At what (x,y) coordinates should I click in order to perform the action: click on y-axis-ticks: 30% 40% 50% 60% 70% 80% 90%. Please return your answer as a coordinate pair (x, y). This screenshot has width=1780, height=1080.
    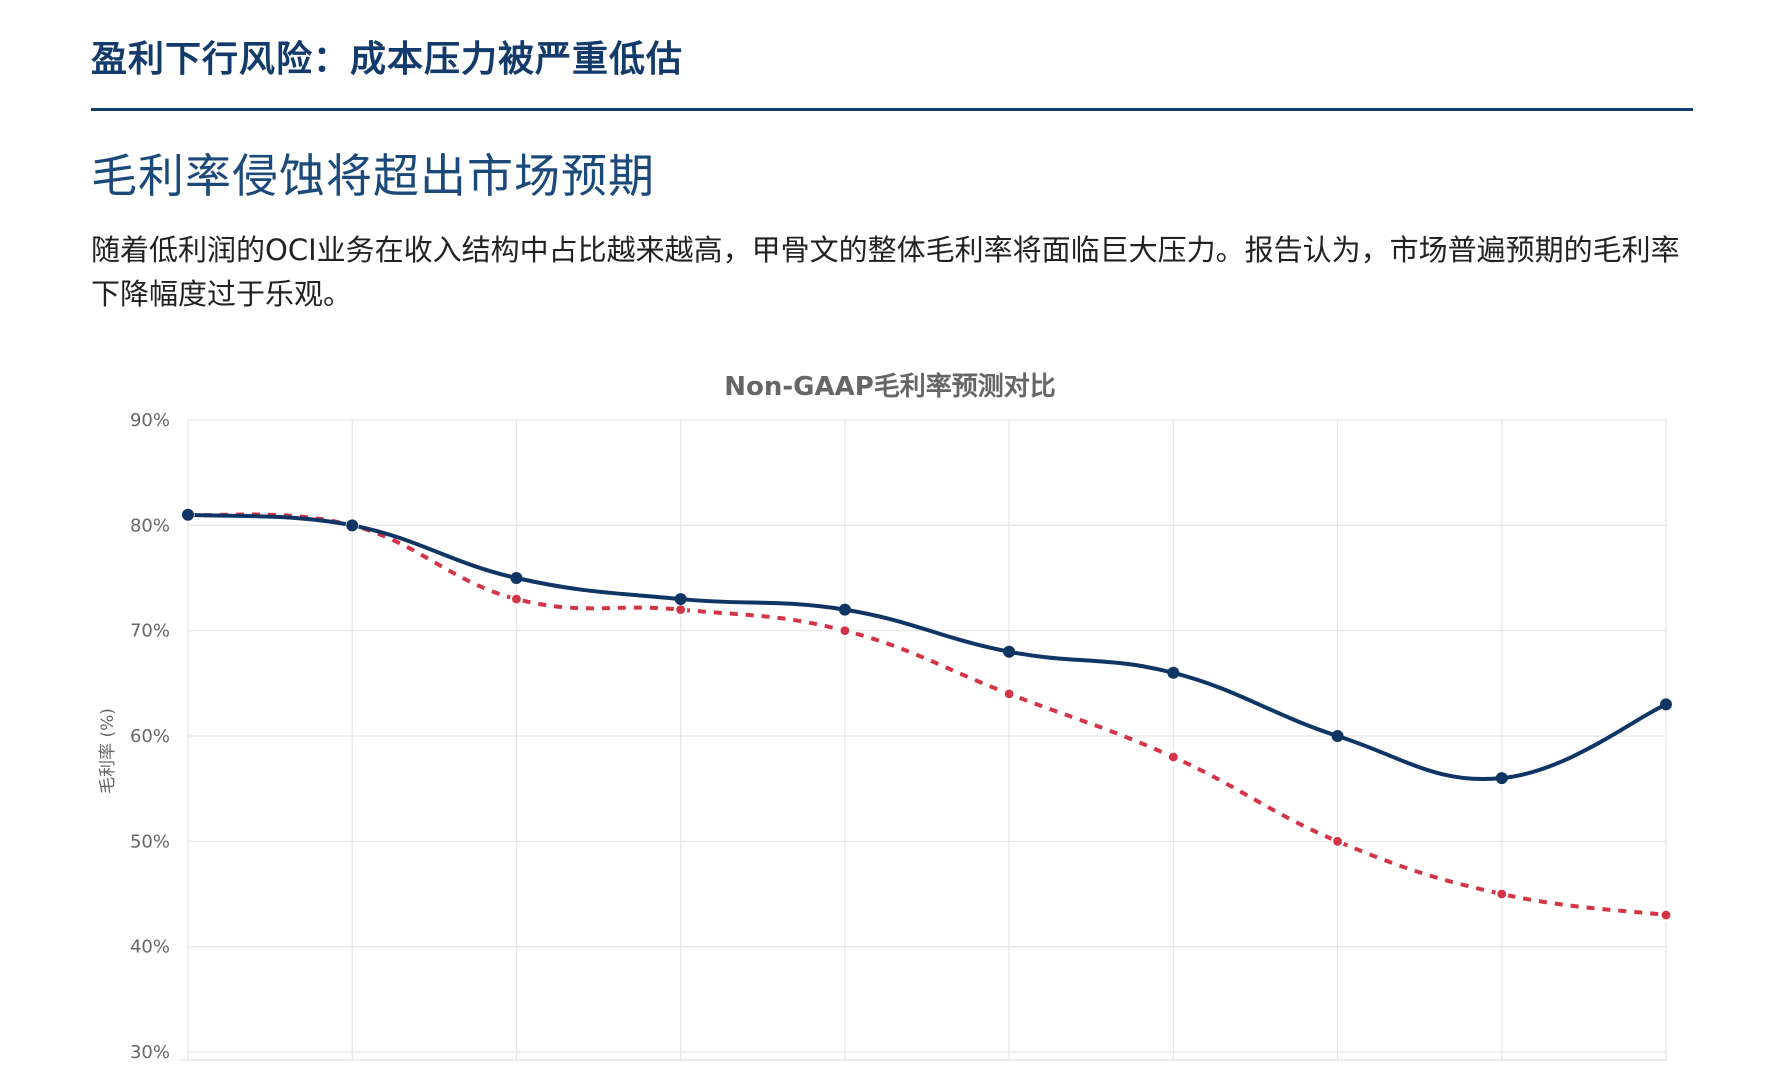
    Looking at the image, I should click on (150, 736).